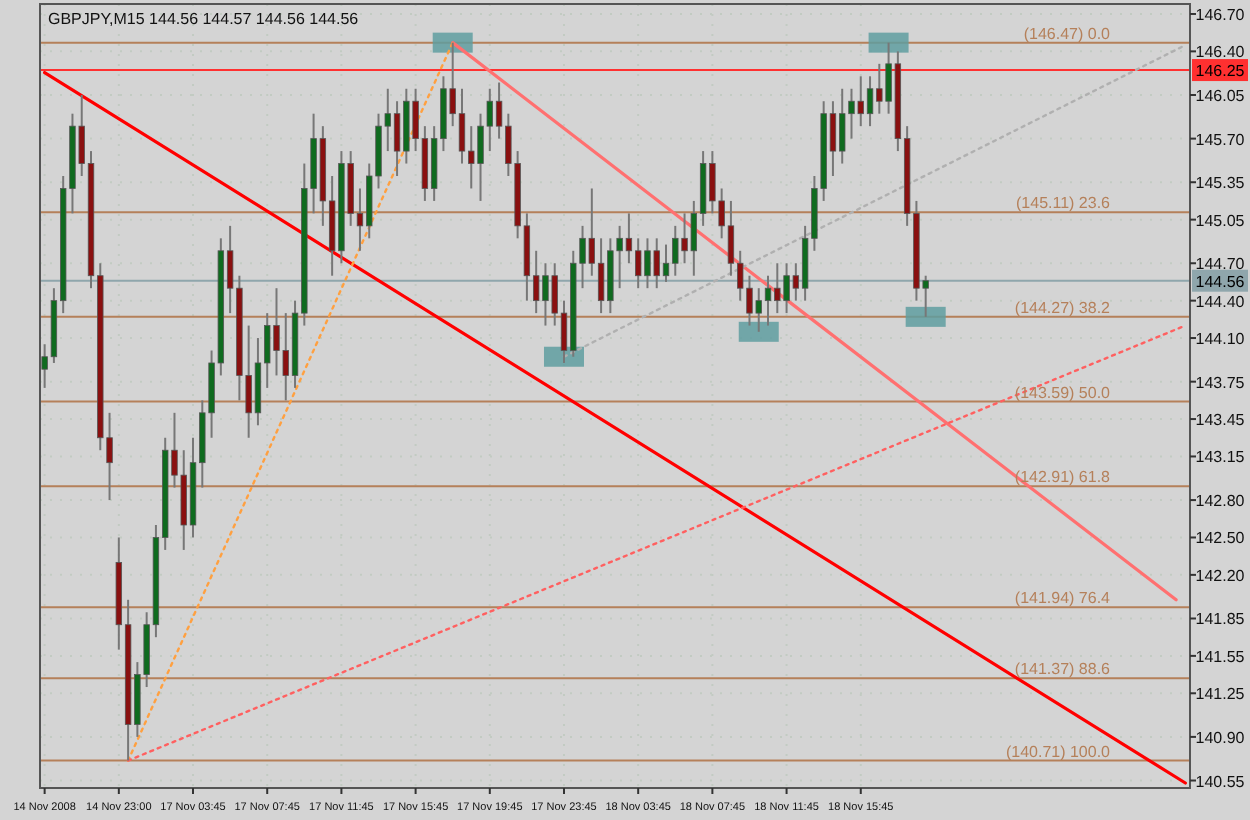  I want to click on ref-line-label: 144.56, so click(1220, 281).